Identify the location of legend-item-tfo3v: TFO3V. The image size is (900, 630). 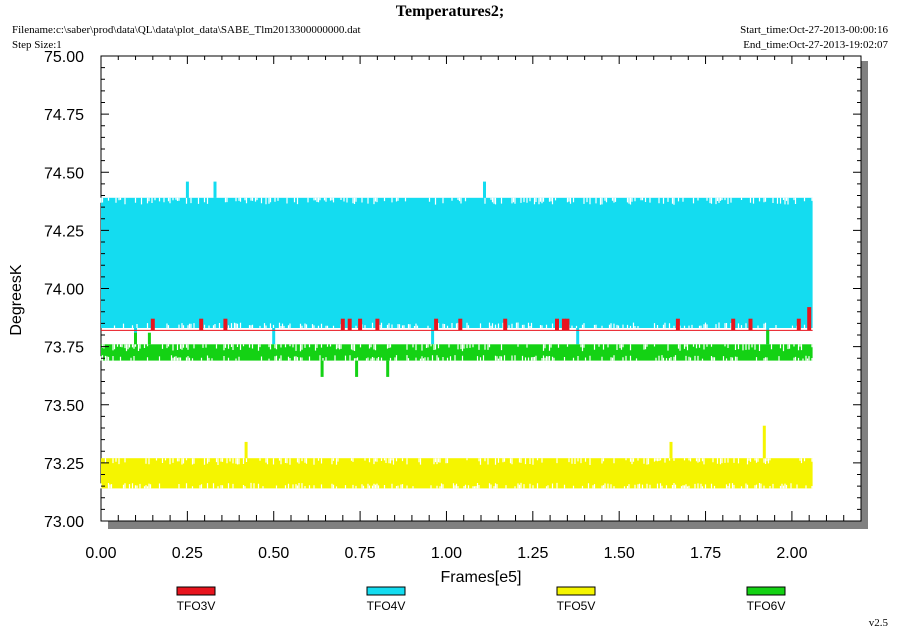
(196, 599).